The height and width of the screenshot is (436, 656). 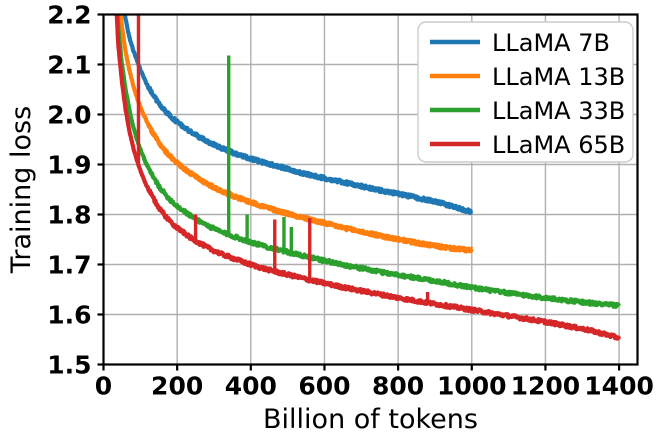 I want to click on y-tick-label: 1.7, so click(x=69, y=265).